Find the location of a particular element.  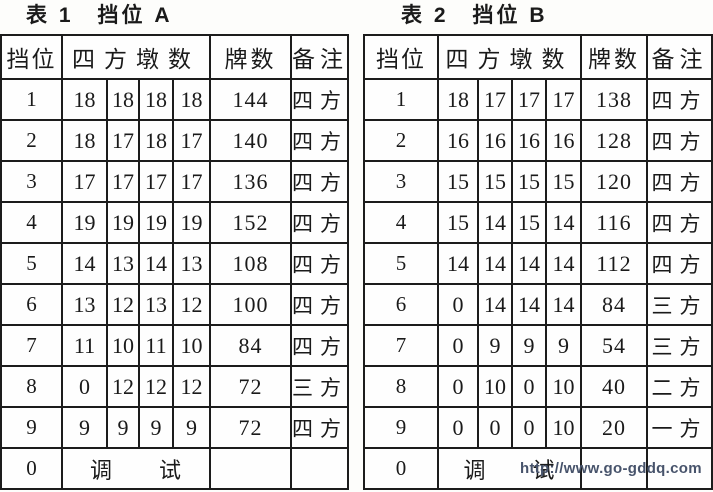

table-row: 3 17 17 17 17 136 四方 is located at coordinates (174, 181).